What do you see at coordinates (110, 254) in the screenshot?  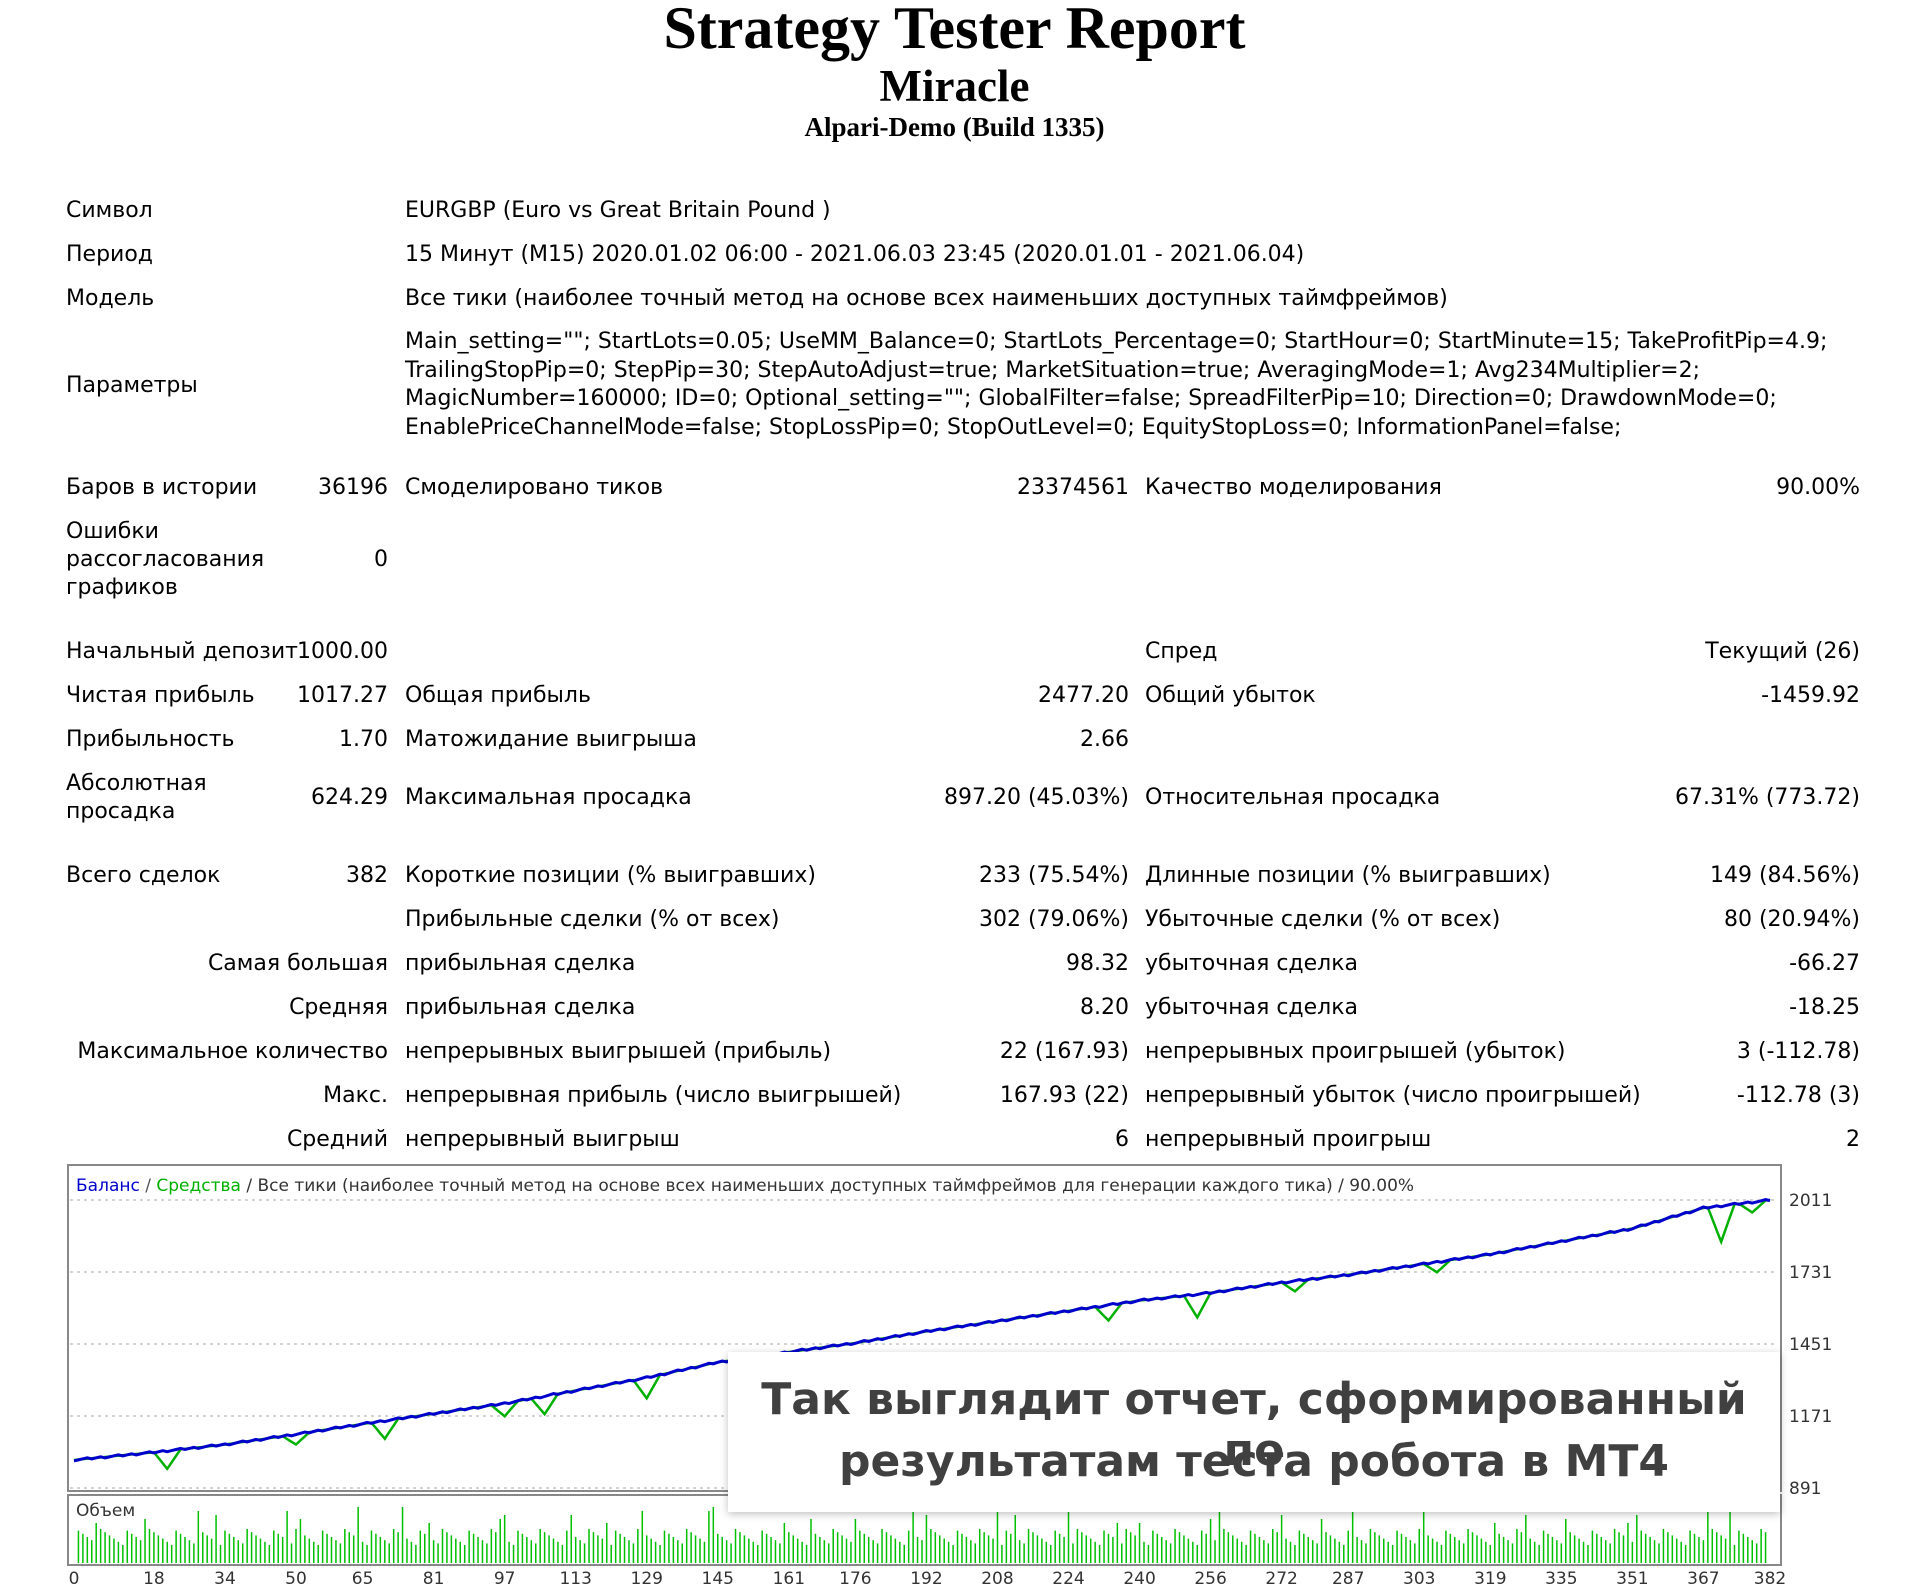 I see `period-label: Период` at bounding box center [110, 254].